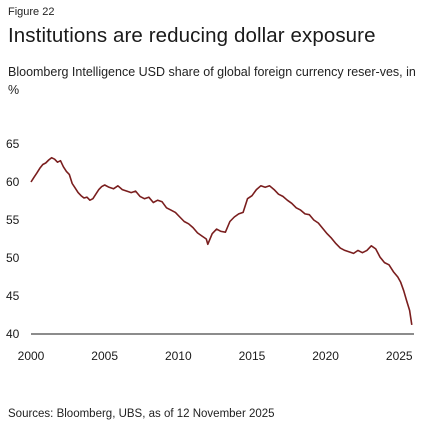 The width and height of the screenshot is (422, 432). What do you see at coordinates (13, 296) in the screenshot?
I see `y-tick-label: 45` at bounding box center [13, 296].